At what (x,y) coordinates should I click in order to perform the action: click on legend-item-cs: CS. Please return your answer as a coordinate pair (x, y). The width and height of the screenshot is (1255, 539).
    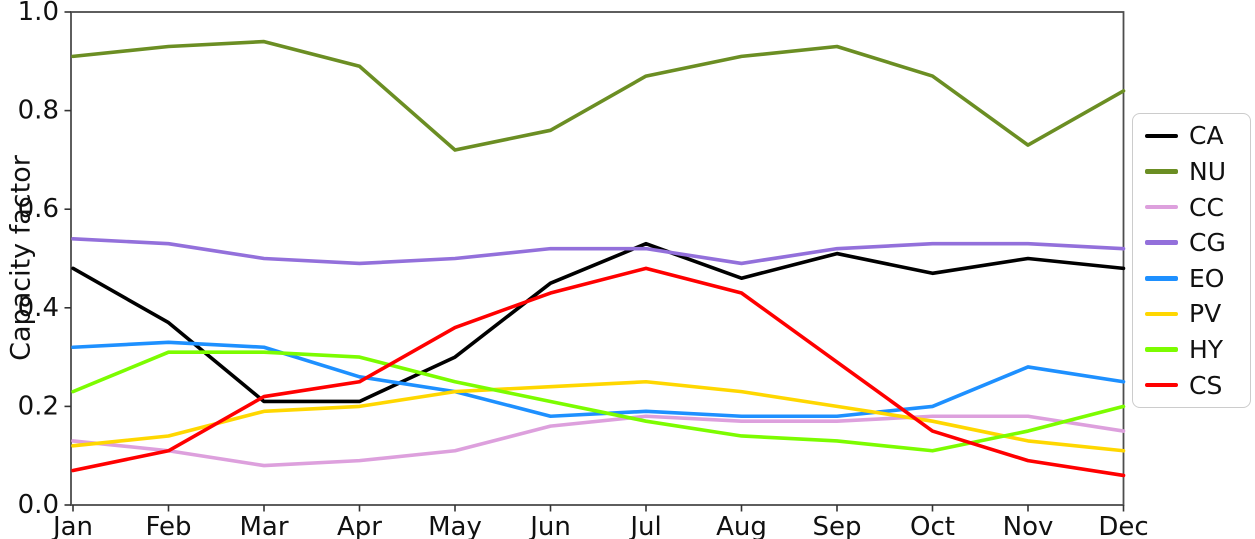
    Looking at the image, I should click on (1193, 385).